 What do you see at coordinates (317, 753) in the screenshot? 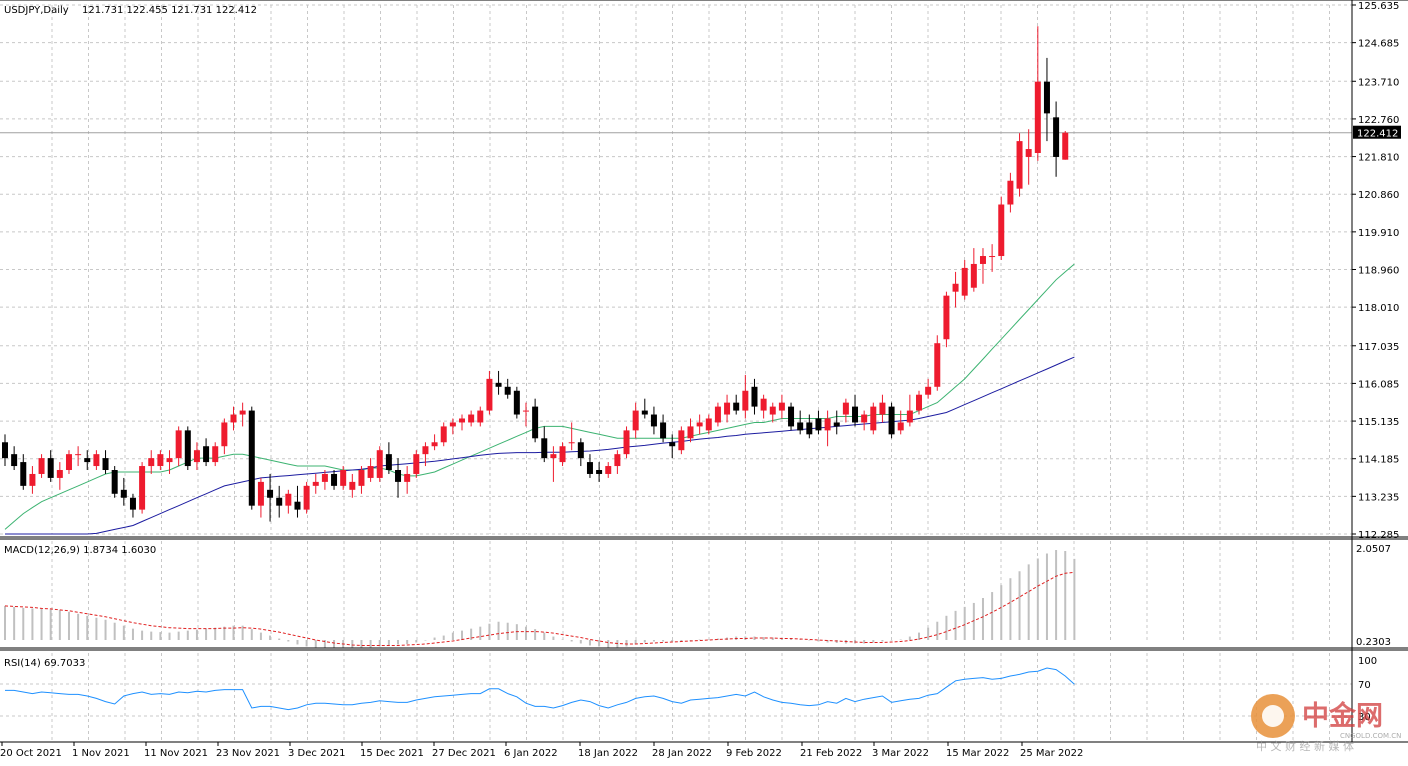
I see `time-tick-label: 3 Dec 2021` at bounding box center [317, 753].